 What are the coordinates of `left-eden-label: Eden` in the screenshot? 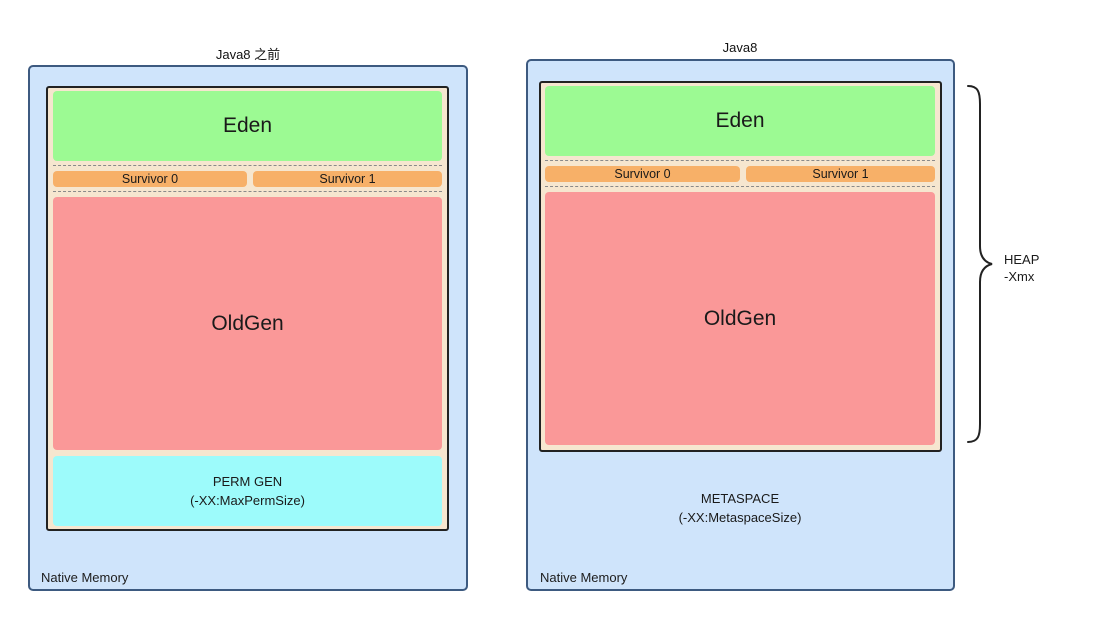 It's located at (247, 125).